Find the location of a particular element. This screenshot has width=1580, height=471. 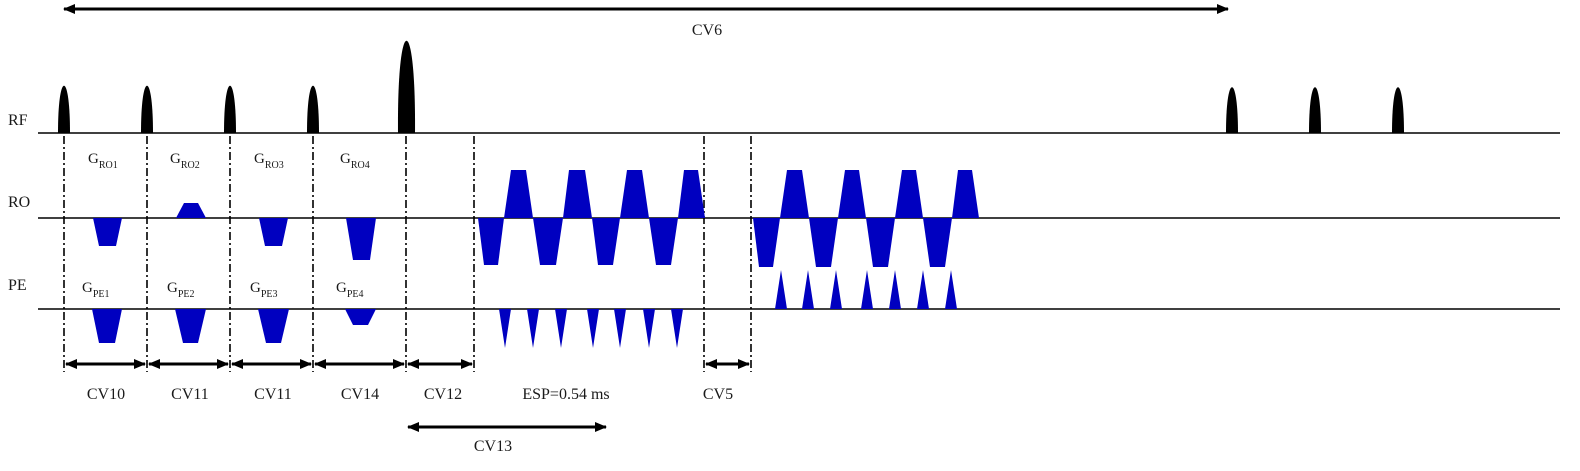

cv14-label: CV14 is located at coordinates (360, 394).